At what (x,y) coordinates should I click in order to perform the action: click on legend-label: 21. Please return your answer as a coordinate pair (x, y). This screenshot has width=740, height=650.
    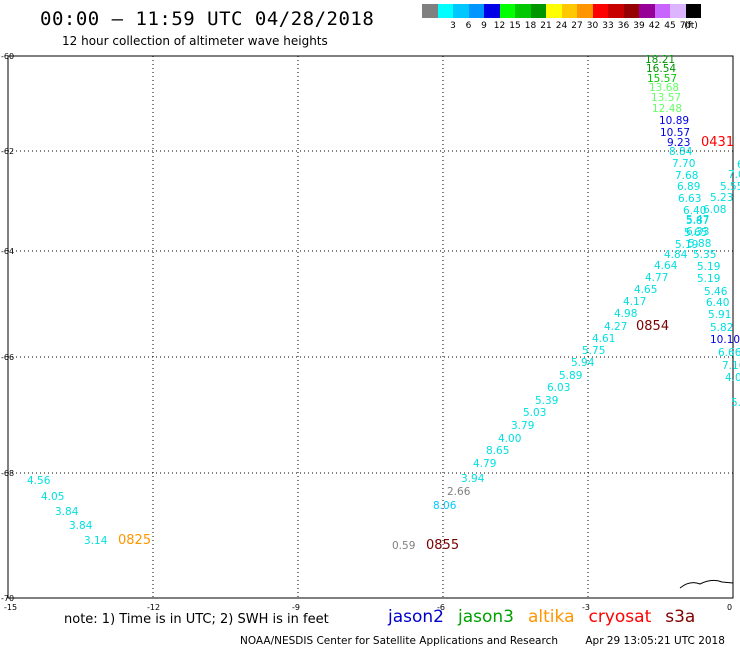
    Looking at the image, I should click on (546, 26).